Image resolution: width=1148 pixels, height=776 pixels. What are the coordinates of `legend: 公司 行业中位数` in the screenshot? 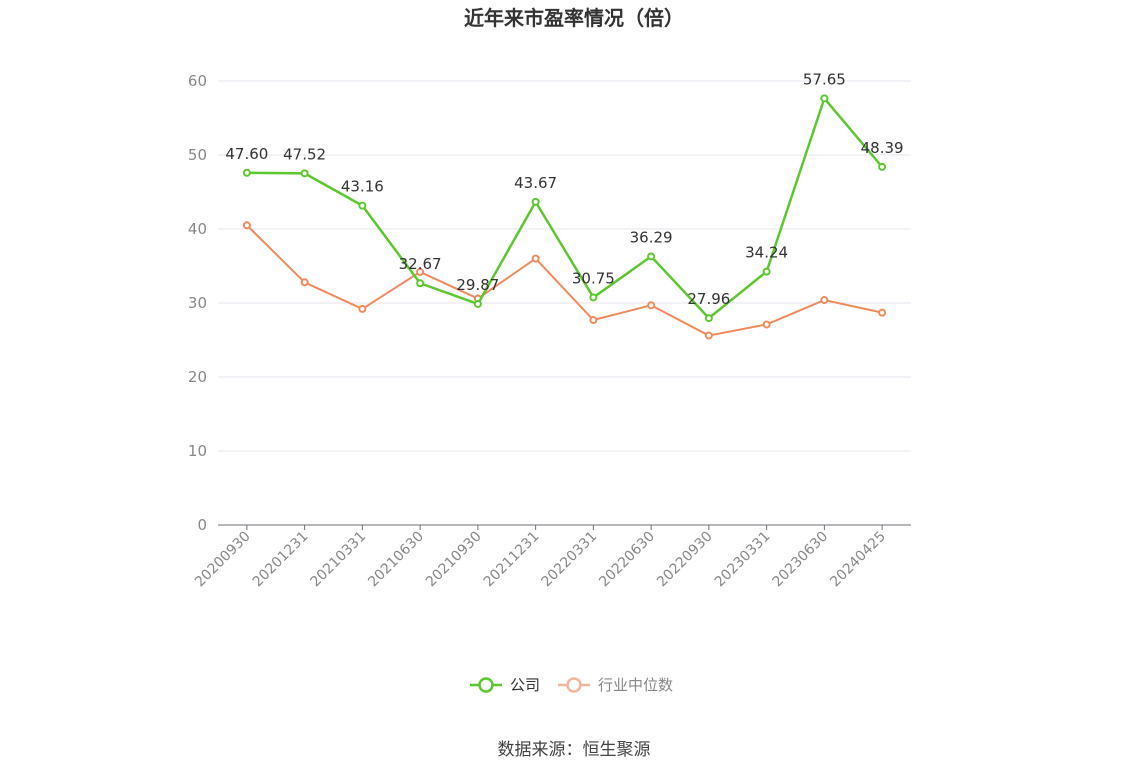 It's located at (571, 685).